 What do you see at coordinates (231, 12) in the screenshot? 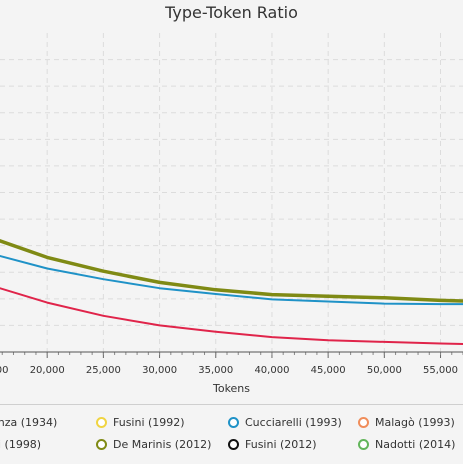
I see `chart-title: Type-Token Ratio` at bounding box center [231, 12].